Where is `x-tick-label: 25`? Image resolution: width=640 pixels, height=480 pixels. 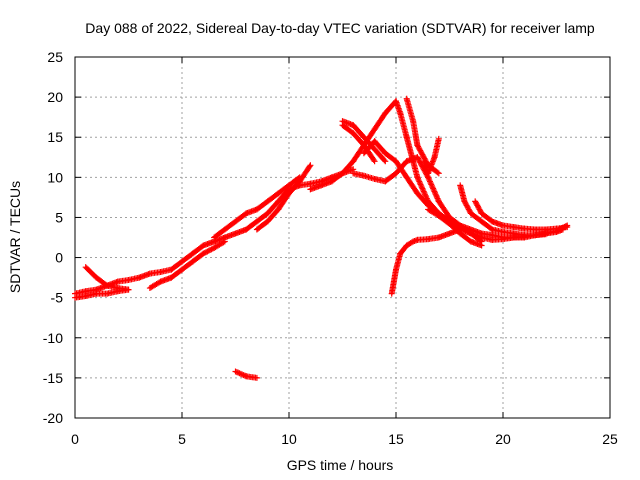 x-tick-label: 25 is located at coordinates (610, 439).